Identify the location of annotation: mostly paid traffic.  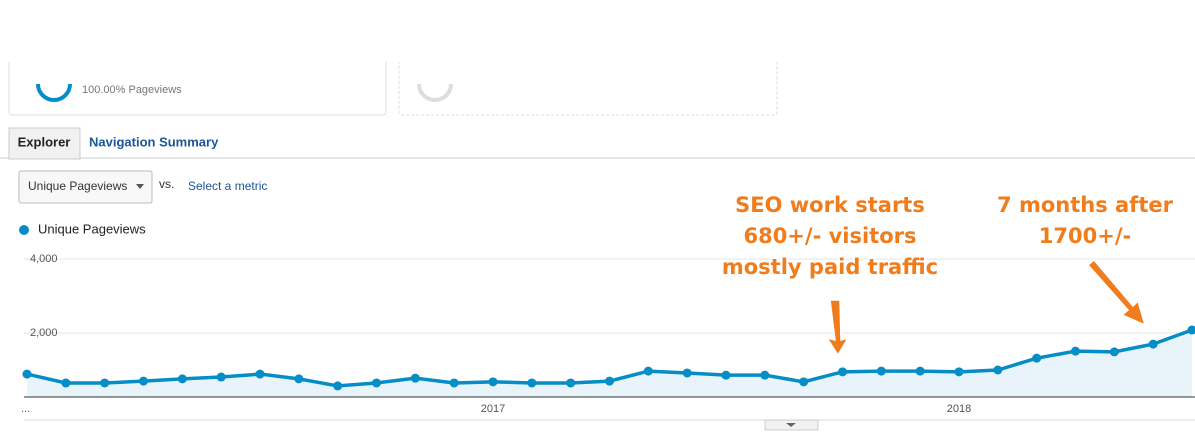
(830, 267).